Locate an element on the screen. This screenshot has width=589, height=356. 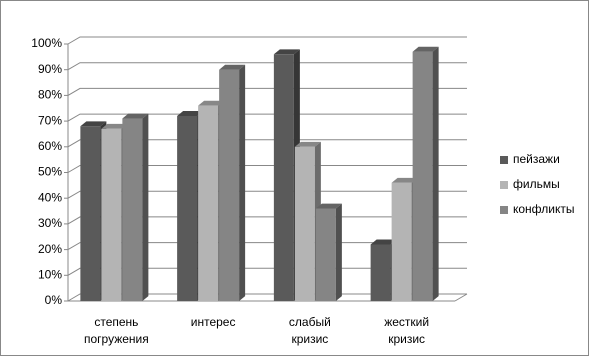
y-tick-label: 70% is located at coordinates (50, 120).